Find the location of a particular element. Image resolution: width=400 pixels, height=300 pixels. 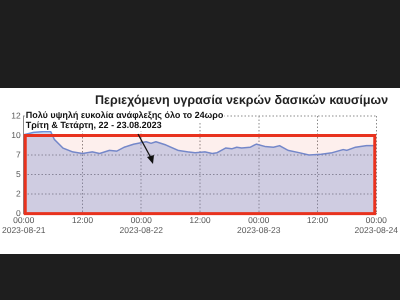

annotation: Τρίτη & Τετάρτη, 22 - 23.08.2023 is located at coordinates (94, 125).